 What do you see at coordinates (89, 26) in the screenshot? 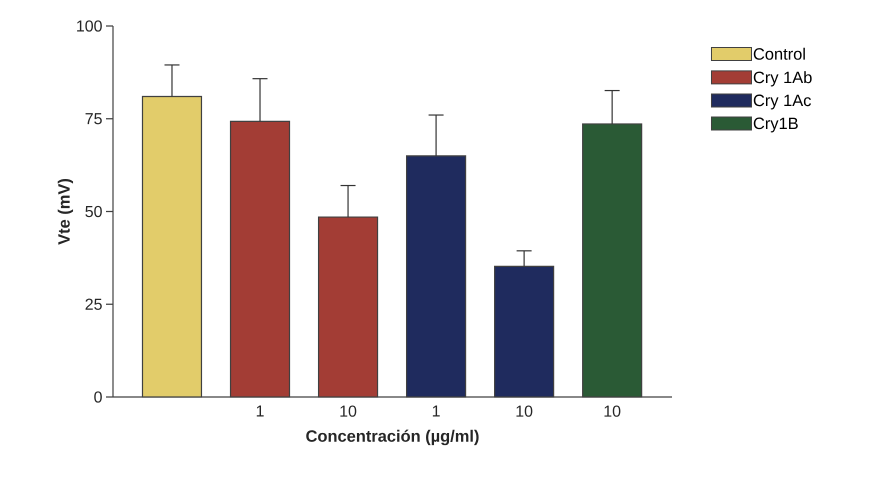
I see `y-tick-label: 100` at bounding box center [89, 26].